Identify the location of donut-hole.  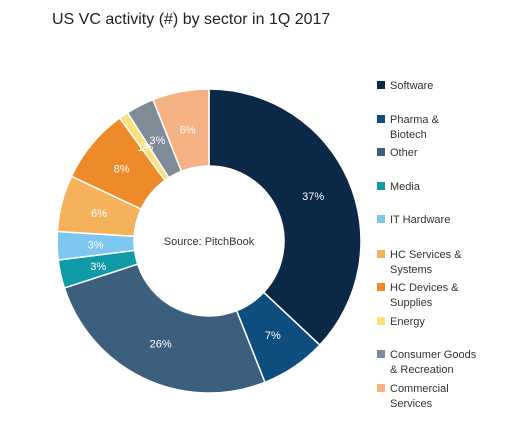
(209, 241).